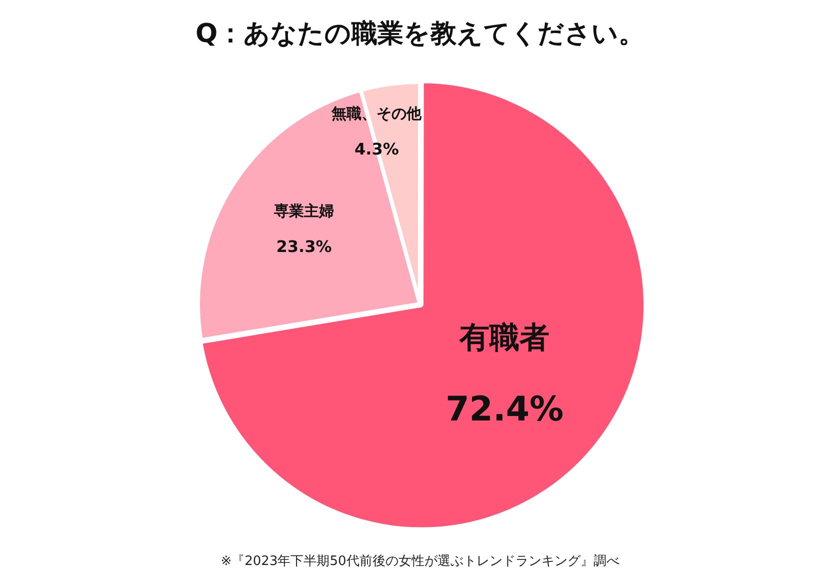  Describe the element at coordinates (505, 410) in the screenshot. I see `data-label: 72.4%` at that location.